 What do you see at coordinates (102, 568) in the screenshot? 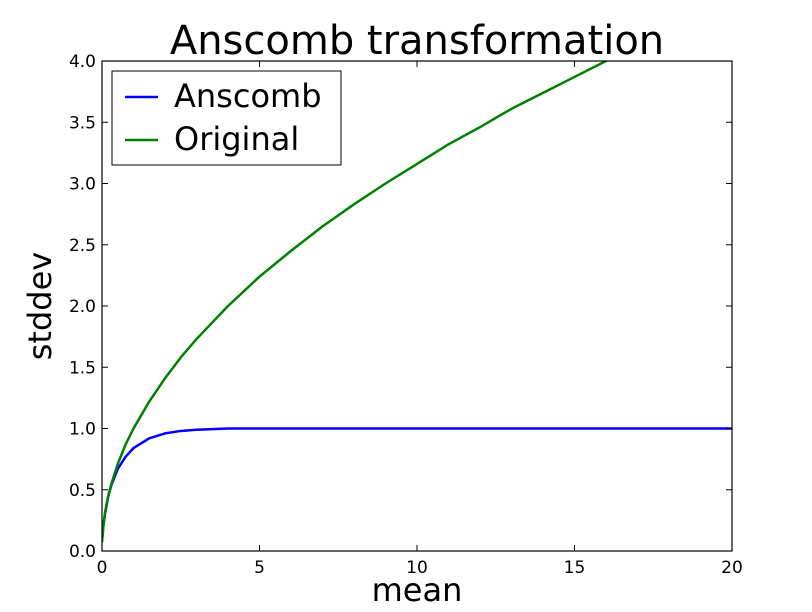
I see `x-tick-label: 0` at bounding box center [102, 568].